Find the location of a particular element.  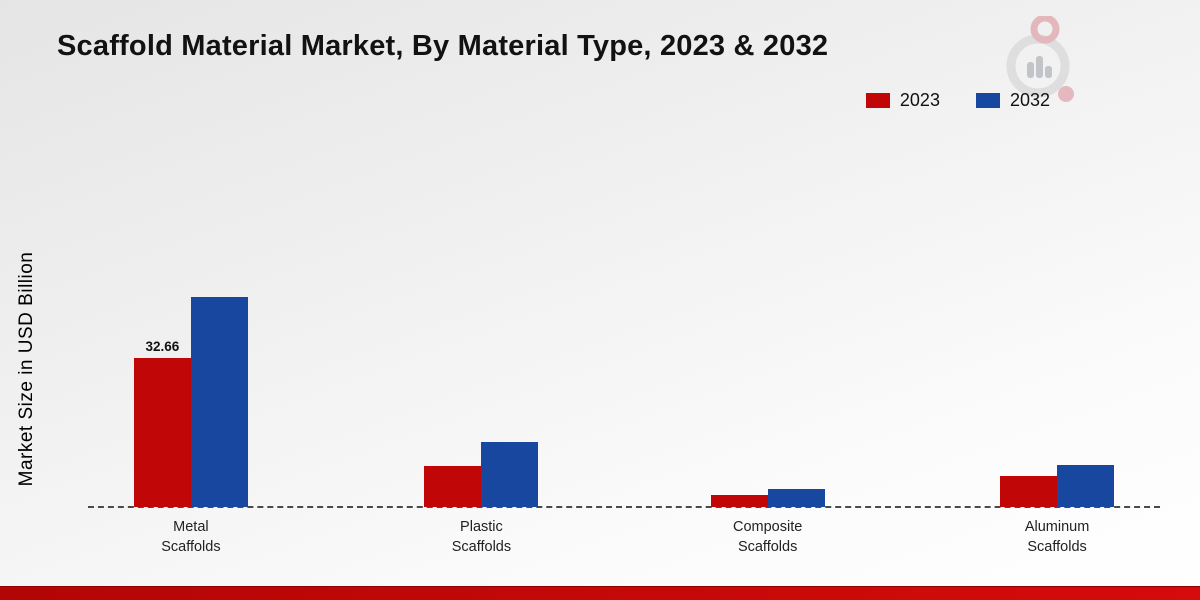

legend-swatch-2032 is located at coordinates (987, 100).